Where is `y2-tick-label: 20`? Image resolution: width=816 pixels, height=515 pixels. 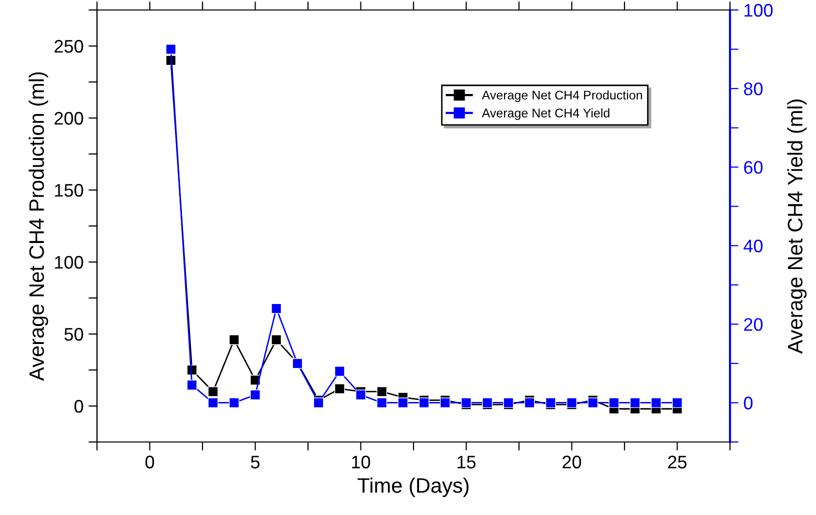
y2-tick-label: 20 is located at coordinates (753, 324).